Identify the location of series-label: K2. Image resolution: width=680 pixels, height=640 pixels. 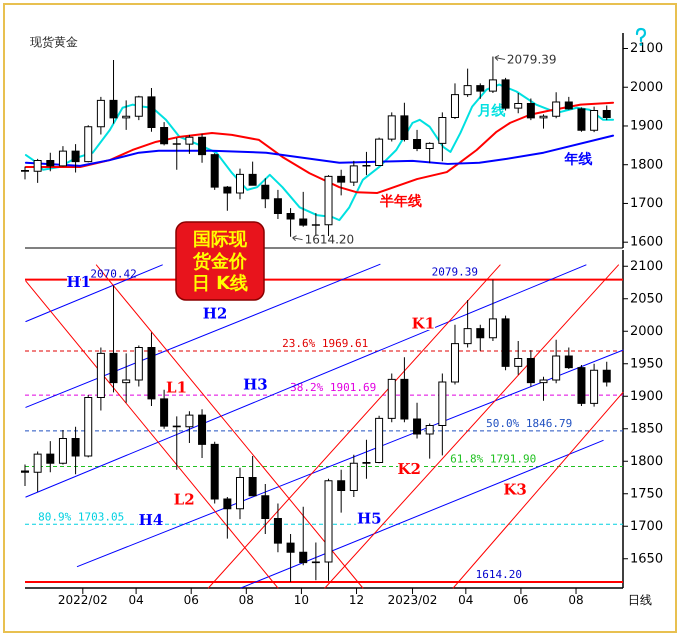
(409, 469).